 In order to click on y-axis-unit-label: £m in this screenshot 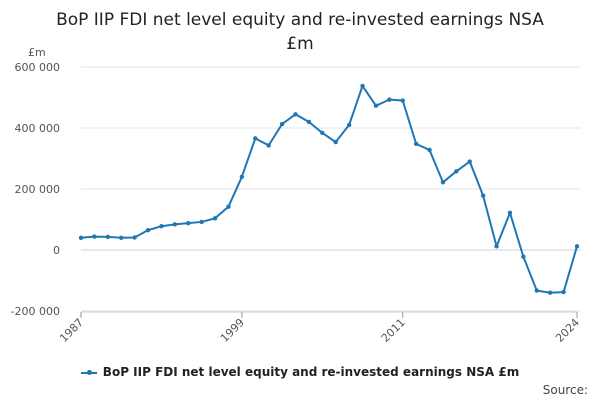, I will do `click(37, 52)`.